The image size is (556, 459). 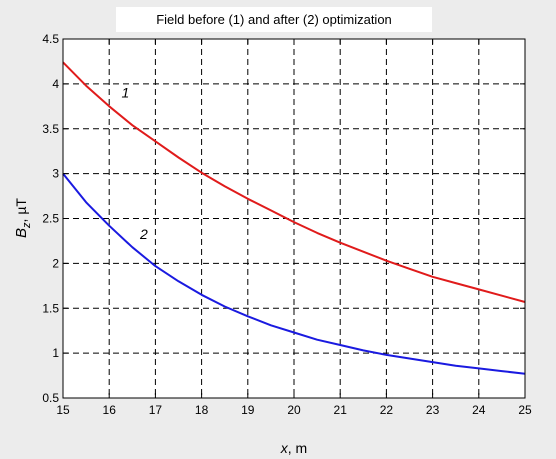 I want to click on curve-label-1: 1, so click(x=125, y=92).